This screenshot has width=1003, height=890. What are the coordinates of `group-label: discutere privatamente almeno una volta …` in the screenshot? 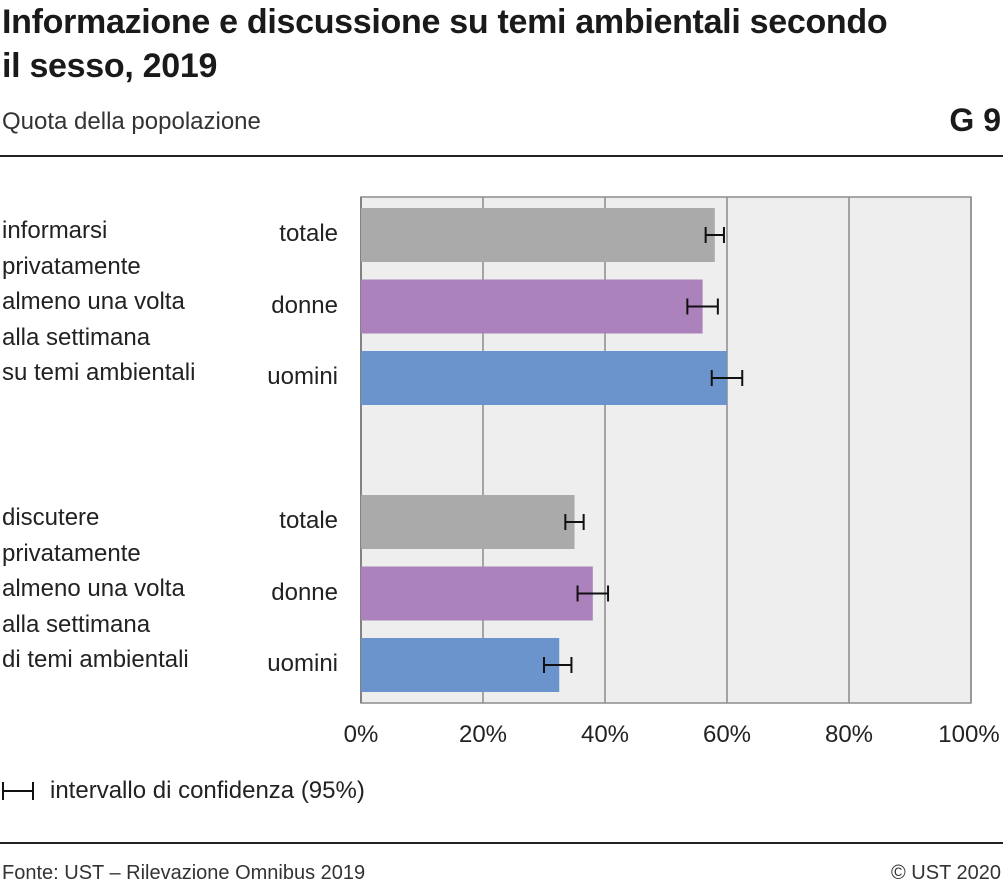 It's located at (95, 588).